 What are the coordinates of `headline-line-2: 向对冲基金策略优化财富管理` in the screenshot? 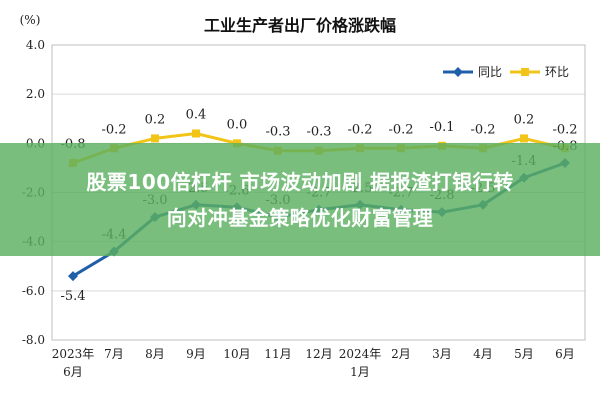 It's located at (300, 217).